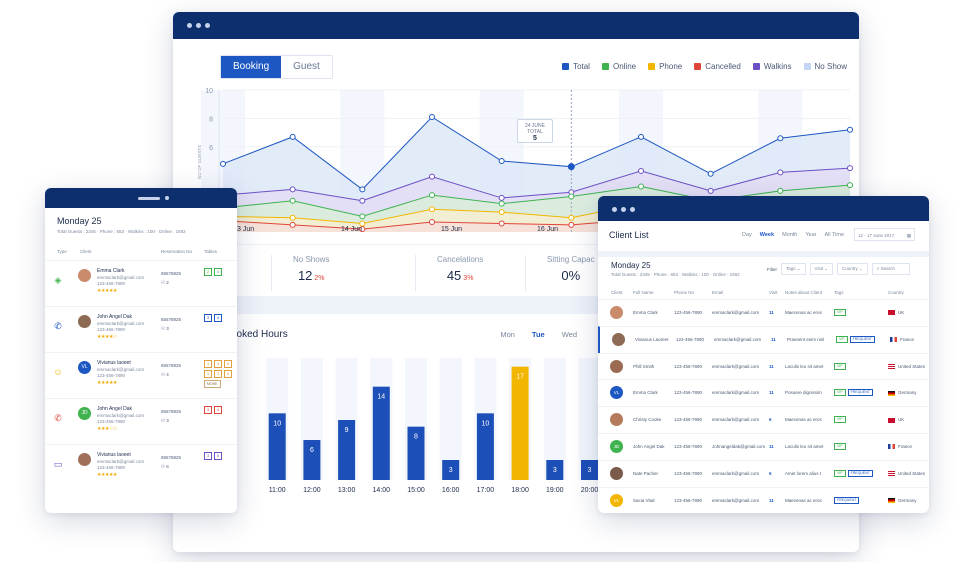  Describe the element at coordinates (821, 269) in the screenshot. I see `filter-visit: Visit ⌄` at that location.